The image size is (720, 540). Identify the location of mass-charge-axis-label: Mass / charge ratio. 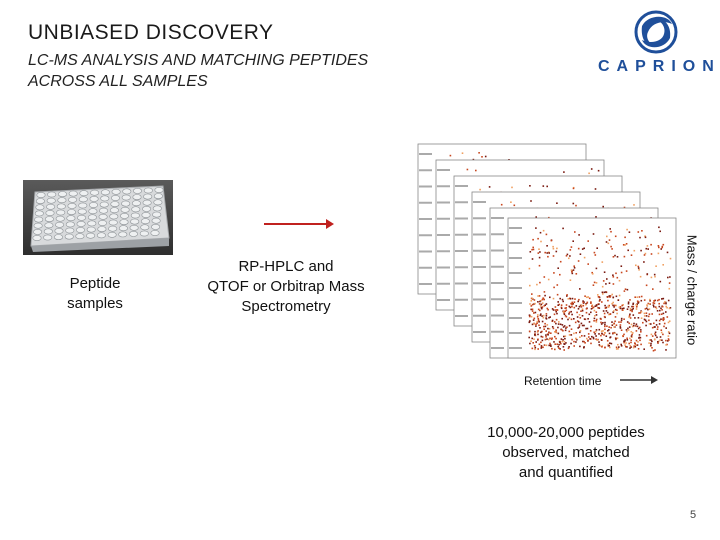
(692, 290).